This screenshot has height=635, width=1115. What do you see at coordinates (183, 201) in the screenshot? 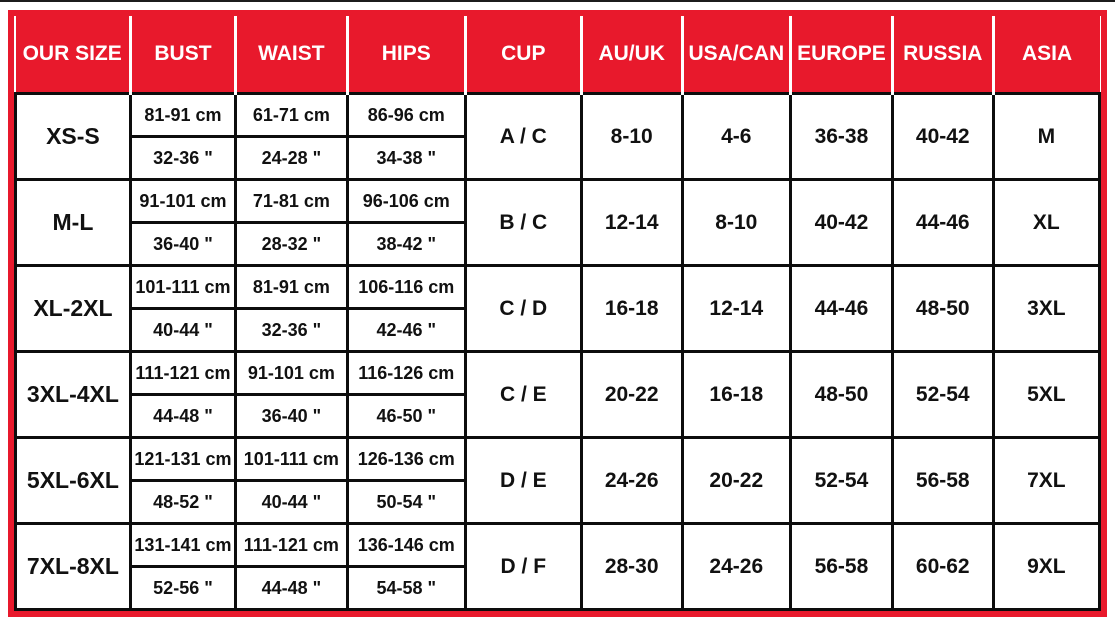
I see `bust-cm-cell: 91-101 cm` at bounding box center [183, 201].